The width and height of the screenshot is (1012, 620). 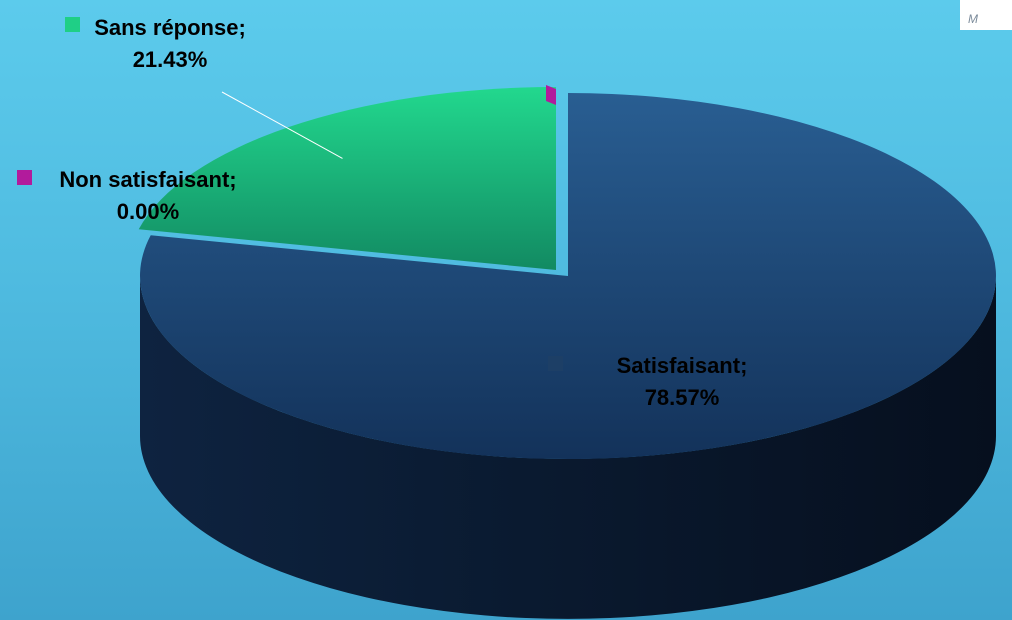 What do you see at coordinates (148, 179) in the screenshot?
I see `data-label-non-satisfaisant-category: Non satisfaisant;` at bounding box center [148, 179].